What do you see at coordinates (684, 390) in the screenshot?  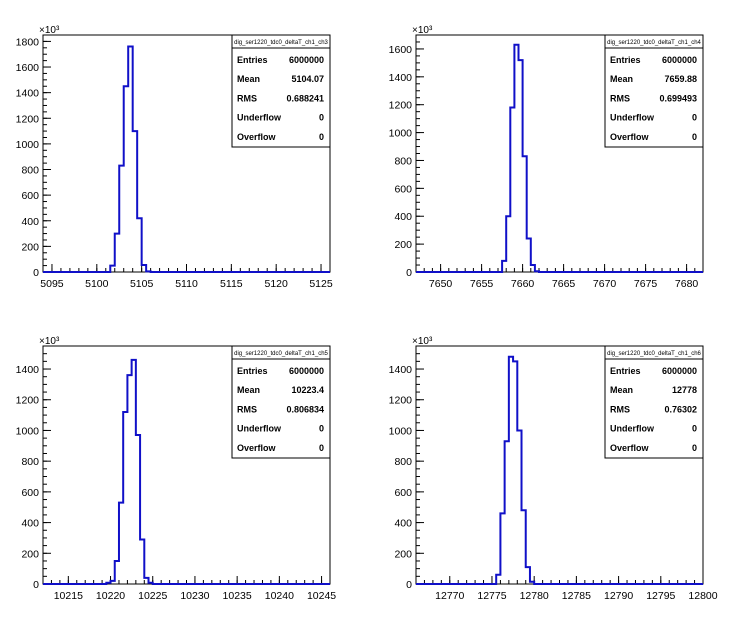 I see `stats-value: 12778` at bounding box center [684, 390].